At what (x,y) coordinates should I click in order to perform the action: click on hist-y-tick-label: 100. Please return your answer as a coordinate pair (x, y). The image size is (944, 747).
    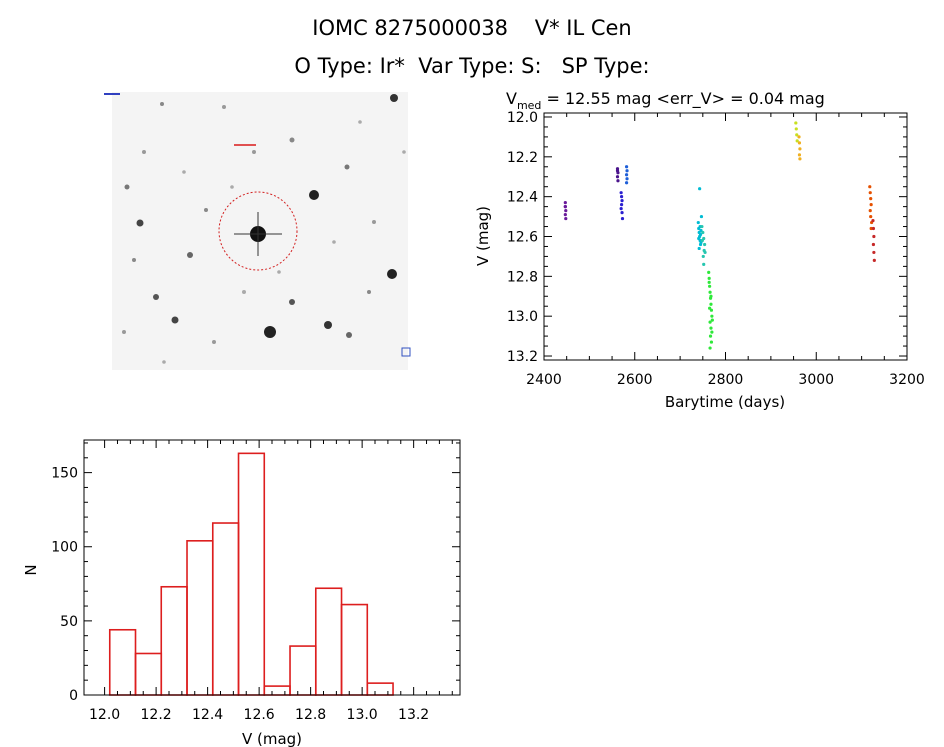
    Looking at the image, I should click on (64, 548).